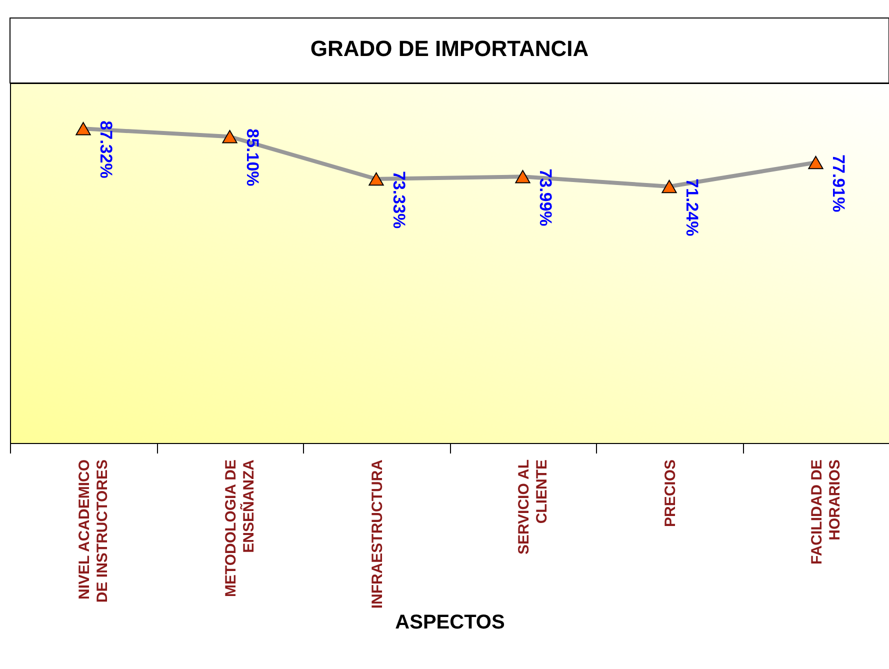 The height and width of the screenshot is (669, 889). Describe the element at coordinates (252, 157) in the screenshot. I see `data-label: 85.10%` at that location.